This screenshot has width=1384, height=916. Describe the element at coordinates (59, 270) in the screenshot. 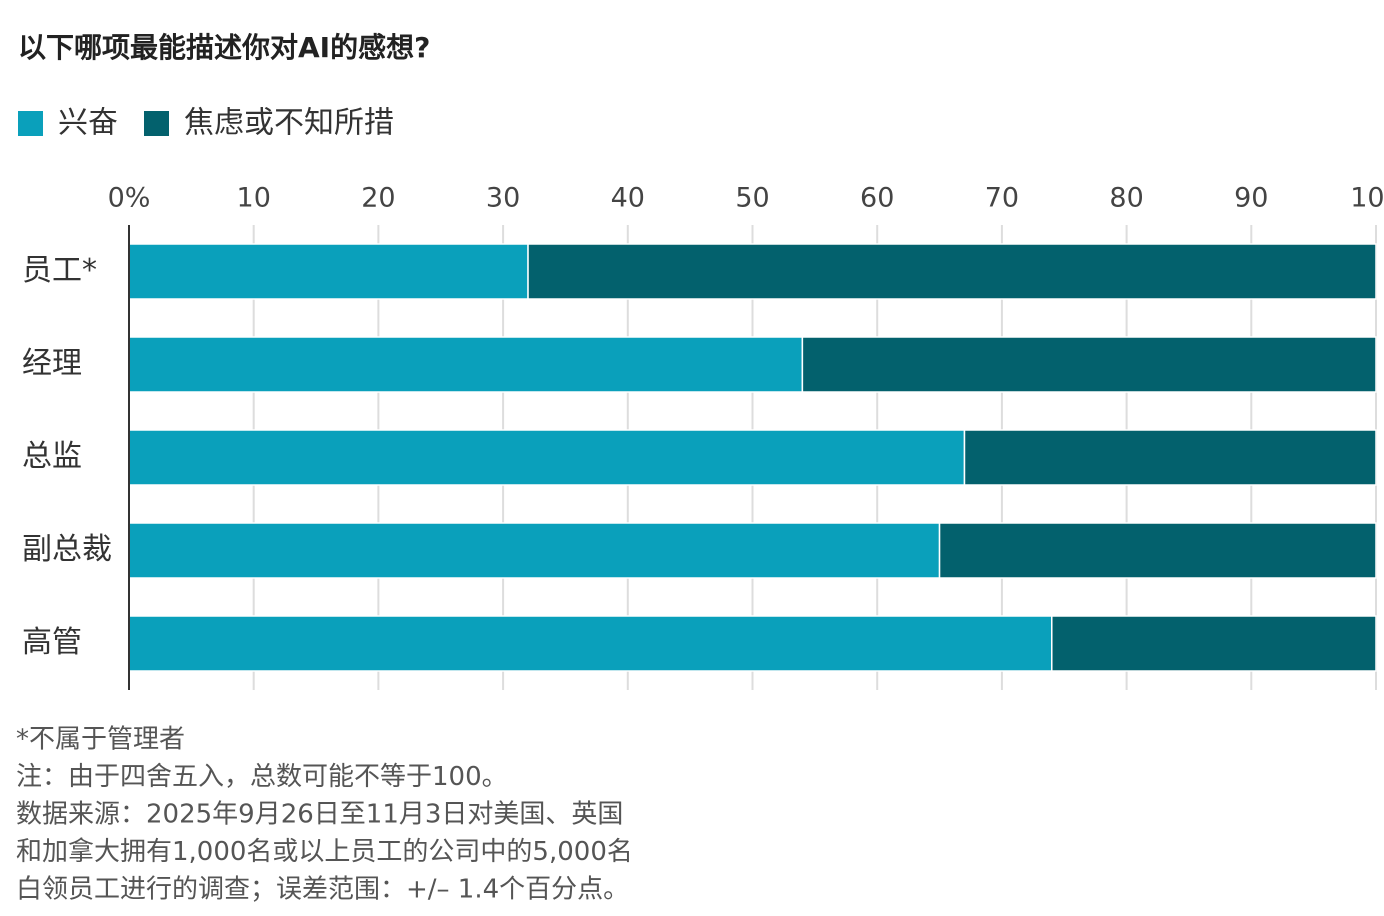

I see `y-tick-label: 员工*` at that location.